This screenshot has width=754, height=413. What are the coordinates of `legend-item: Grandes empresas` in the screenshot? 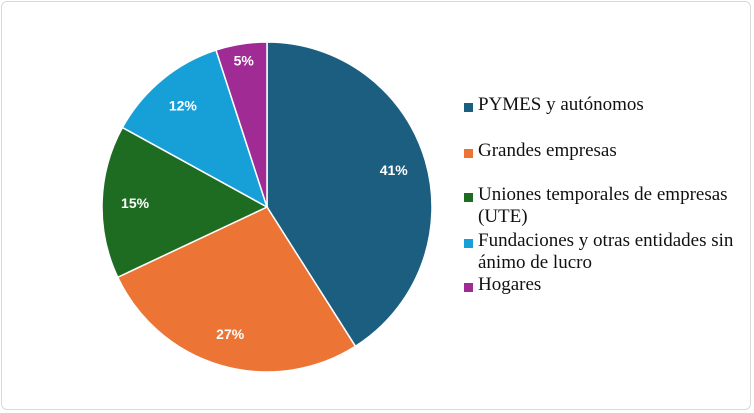 It's located at (609, 151).